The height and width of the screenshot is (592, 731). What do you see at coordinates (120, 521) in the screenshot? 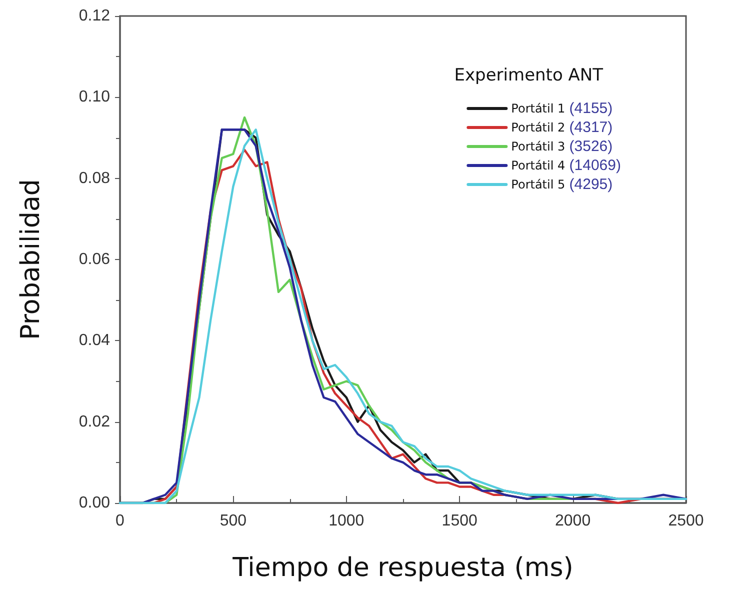
I see `x-tick-label: 0` at bounding box center [120, 521].